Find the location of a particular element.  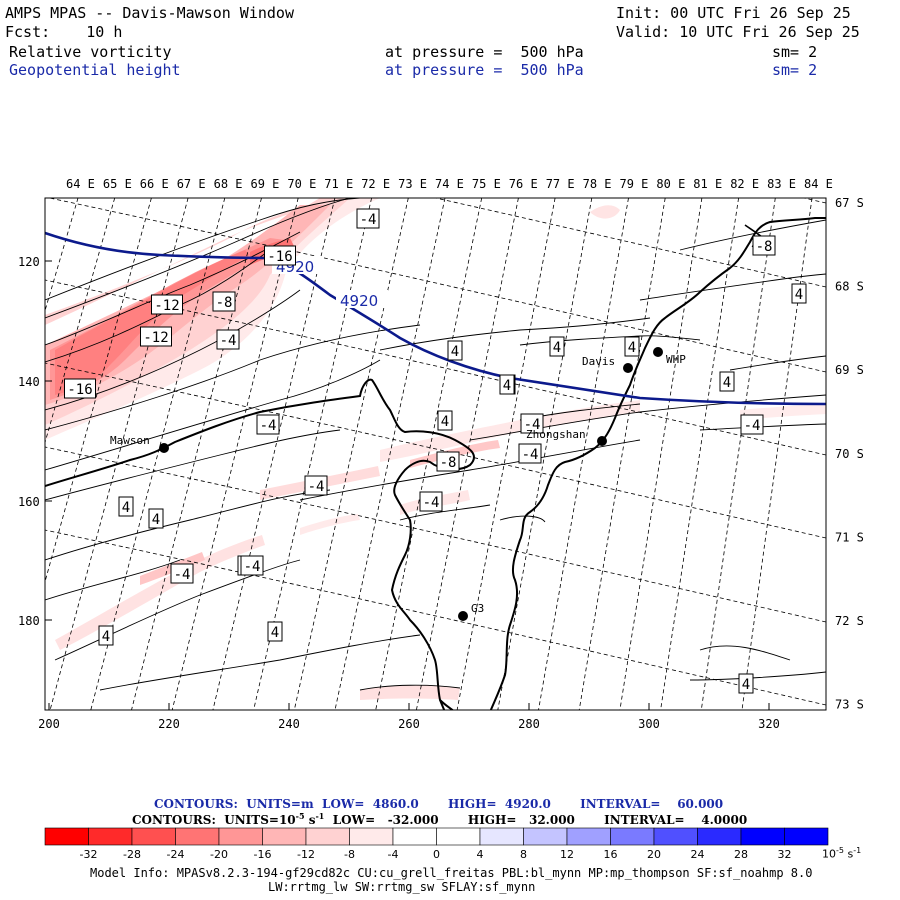

longitude-label: 74 E is located at coordinates (449, 184).